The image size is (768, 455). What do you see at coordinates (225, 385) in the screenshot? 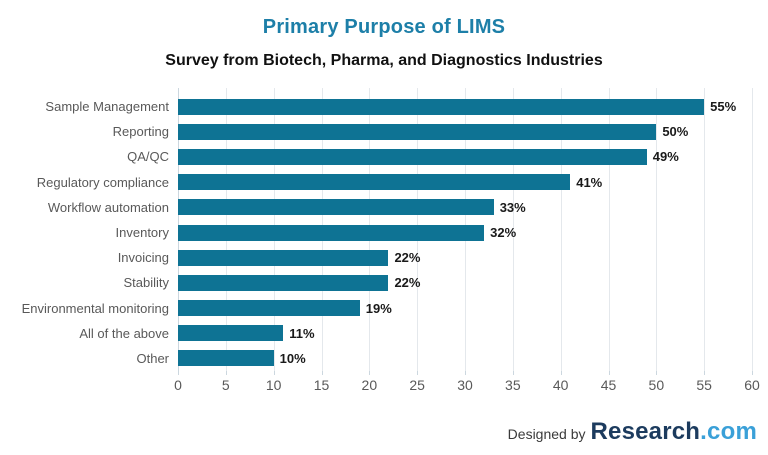
I see `x-tick-label: 5` at bounding box center [225, 385].